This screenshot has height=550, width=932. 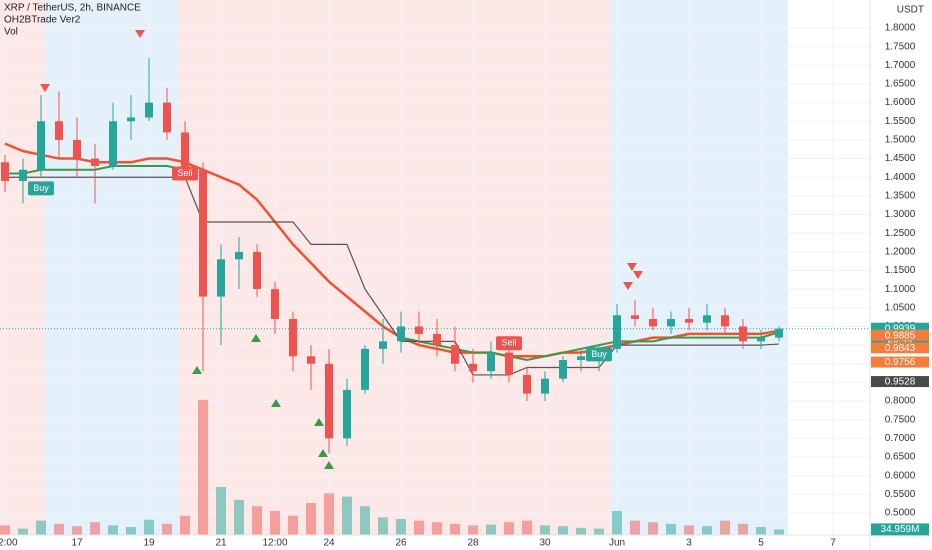 I want to click on y-tick-label: 1.5500, so click(x=900, y=121).